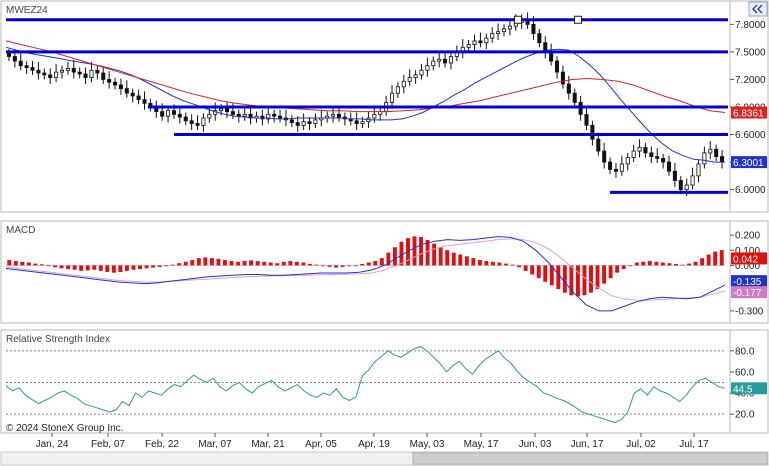 Image resolution: width=769 pixels, height=466 pixels. Describe the element at coordinates (745, 351) in the screenshot. I see `rsi-tick-label: 80.0` at that location.